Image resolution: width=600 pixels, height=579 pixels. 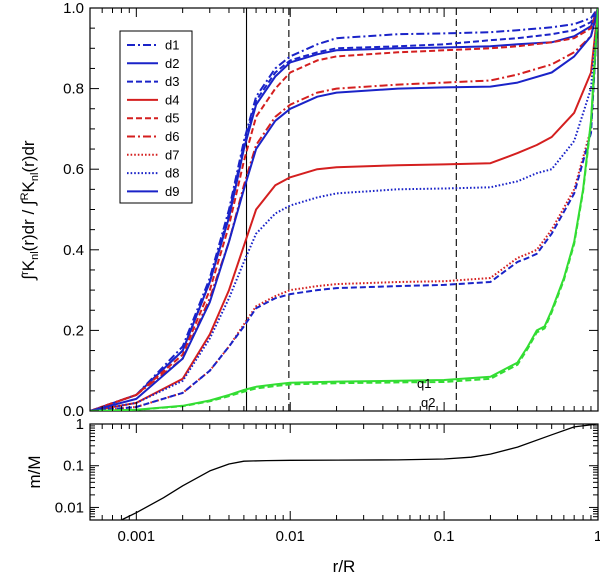 What do you see at coordinates (73, 250) in the screenshot?
I see `top-ytick-label: 0.4` at bounding box center [73, 250].